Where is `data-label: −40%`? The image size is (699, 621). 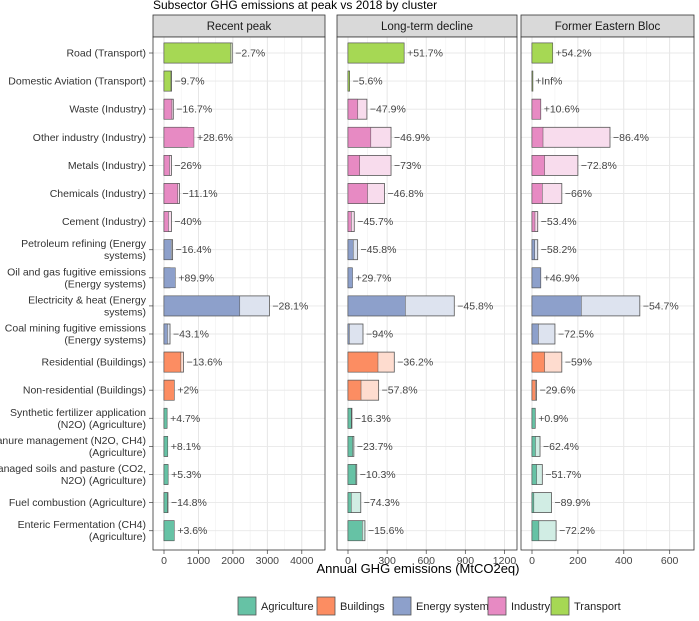 data-label: −40% is located at coordinates (187, 222).